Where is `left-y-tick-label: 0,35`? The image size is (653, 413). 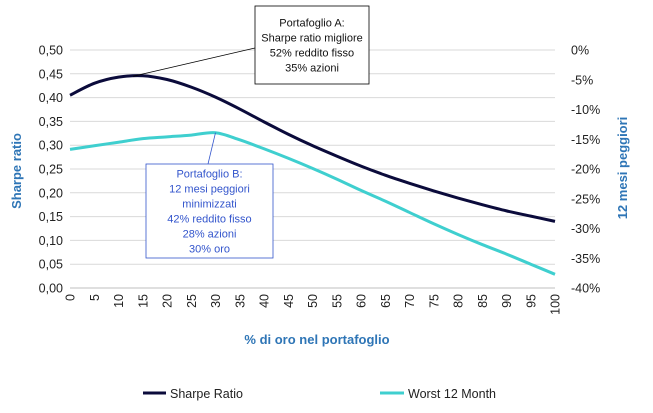 left-y-tick-label: 0,35 is located at coordinates (51, 122).